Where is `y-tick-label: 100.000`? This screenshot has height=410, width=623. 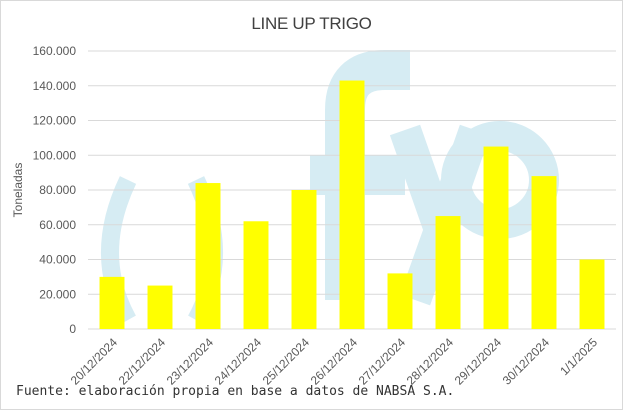
y-tick-label: 100.000 is located at coordinates (55, 155).